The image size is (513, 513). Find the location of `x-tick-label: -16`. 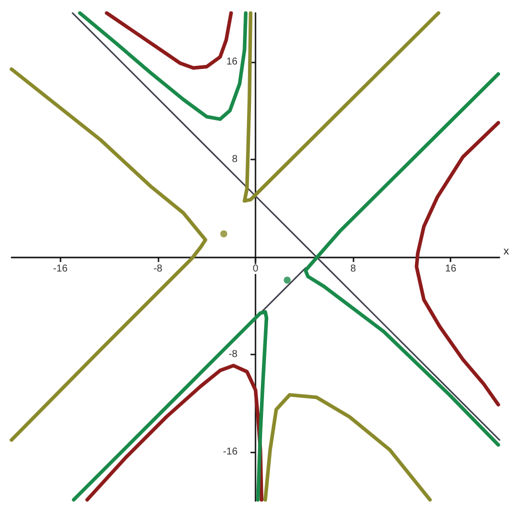

x-tick-label: -16 is located at coordinates (60, 269).